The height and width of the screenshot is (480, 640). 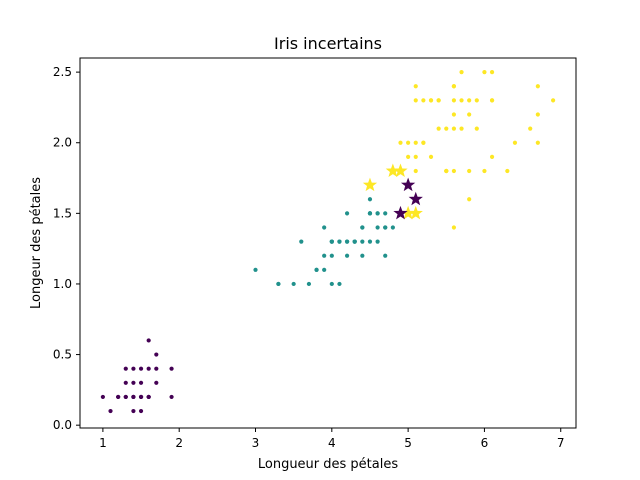 I want to click on y-axis-label: Longeur des pétales, so click(x=36, y=243).